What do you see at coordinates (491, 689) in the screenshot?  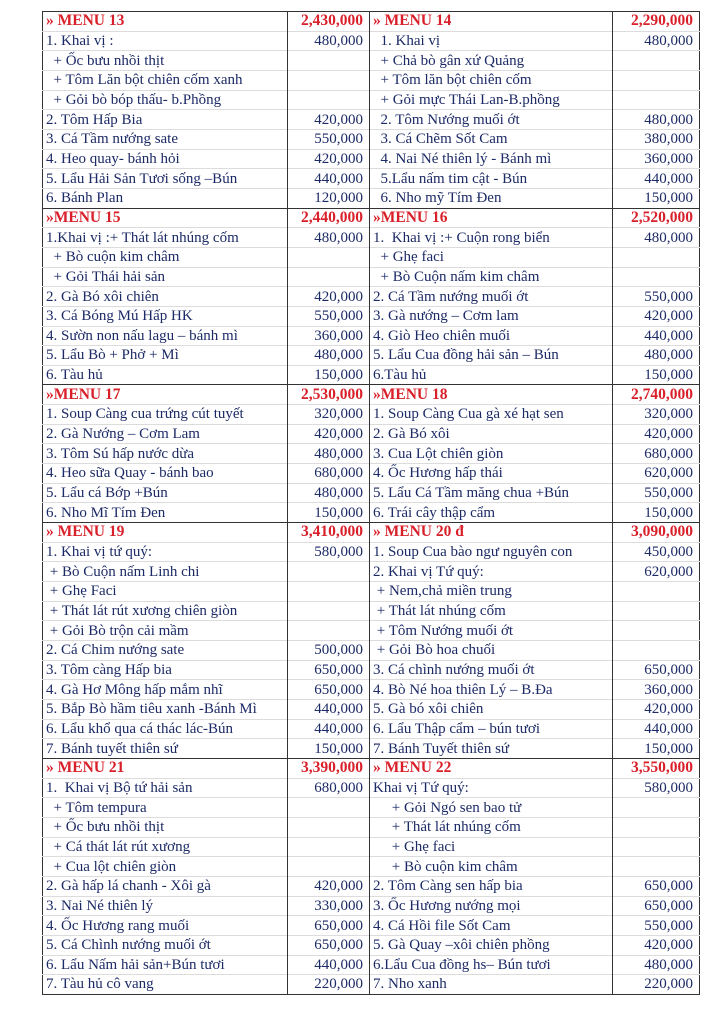 I see `dish-name: 4. Bò Né hoa thiên Lý – B.Đa` at bounding box center [491, 689].